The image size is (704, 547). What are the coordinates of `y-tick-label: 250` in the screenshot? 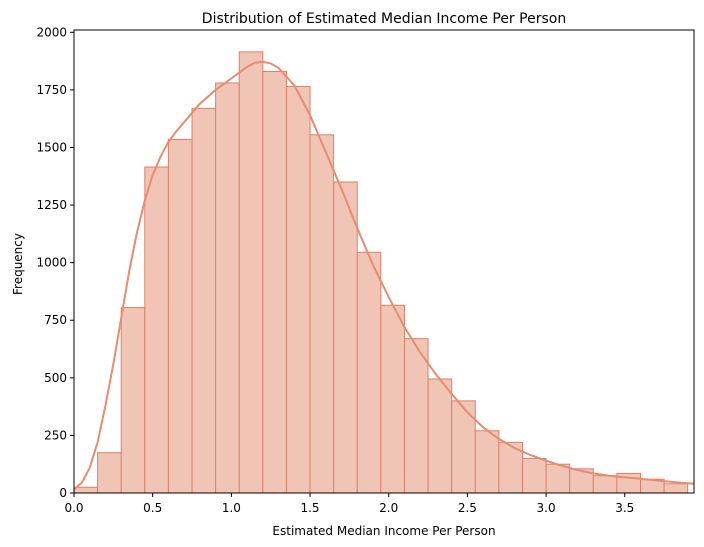 It's located at (55, 435).